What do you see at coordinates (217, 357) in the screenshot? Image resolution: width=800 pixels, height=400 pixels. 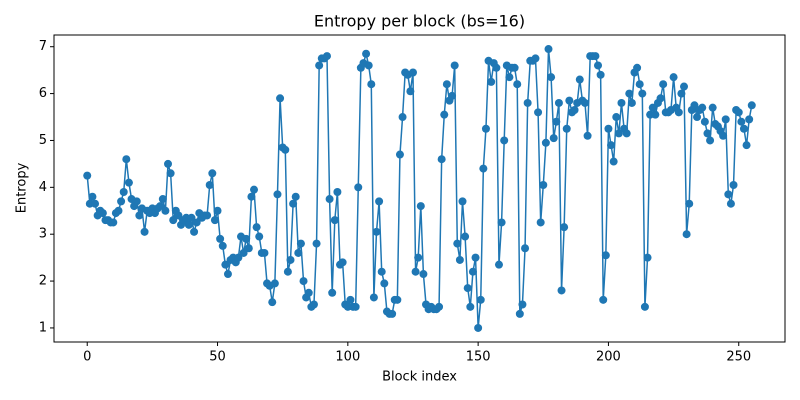 I see `x-tick-label: 50` at bounding box center [217, 357].